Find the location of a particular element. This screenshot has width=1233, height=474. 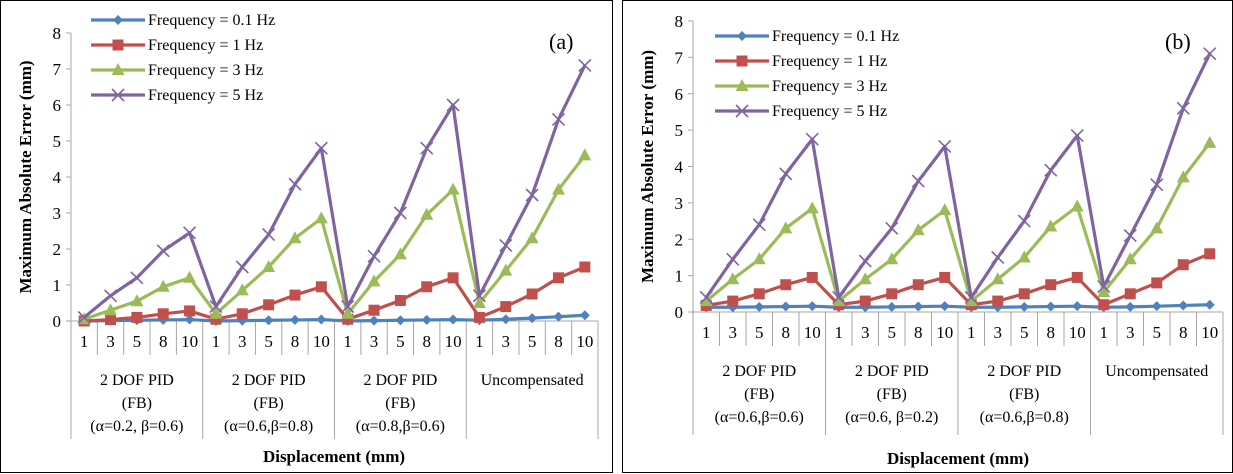

x-group-label: (α=0.6,β=0.8) is located at coordinates (1024, 417).